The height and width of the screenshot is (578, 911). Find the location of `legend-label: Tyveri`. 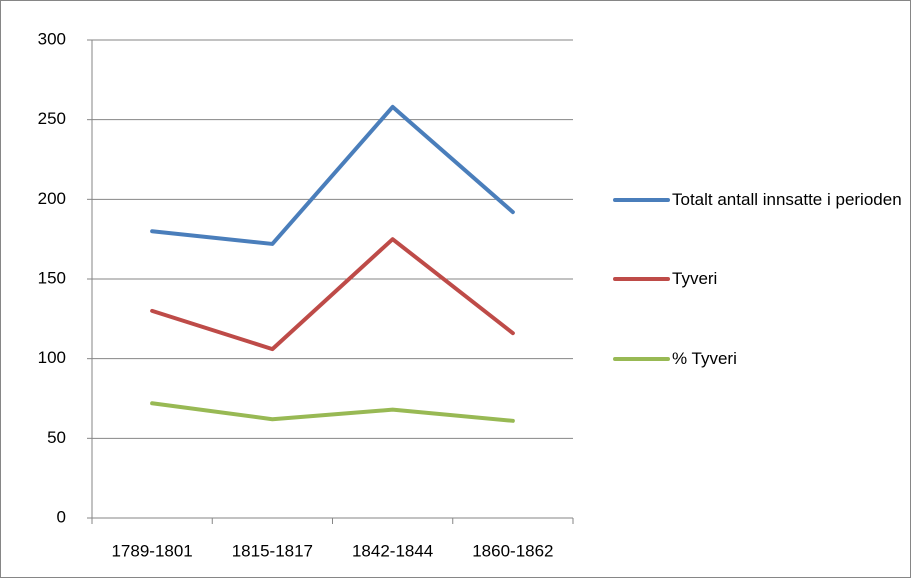

legend-label: Tyveri is located at coordinates (695, 278).